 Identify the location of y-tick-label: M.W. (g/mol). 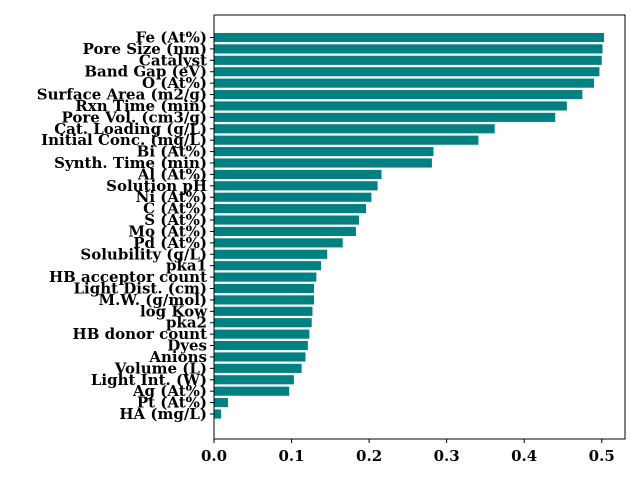
(152, 300).